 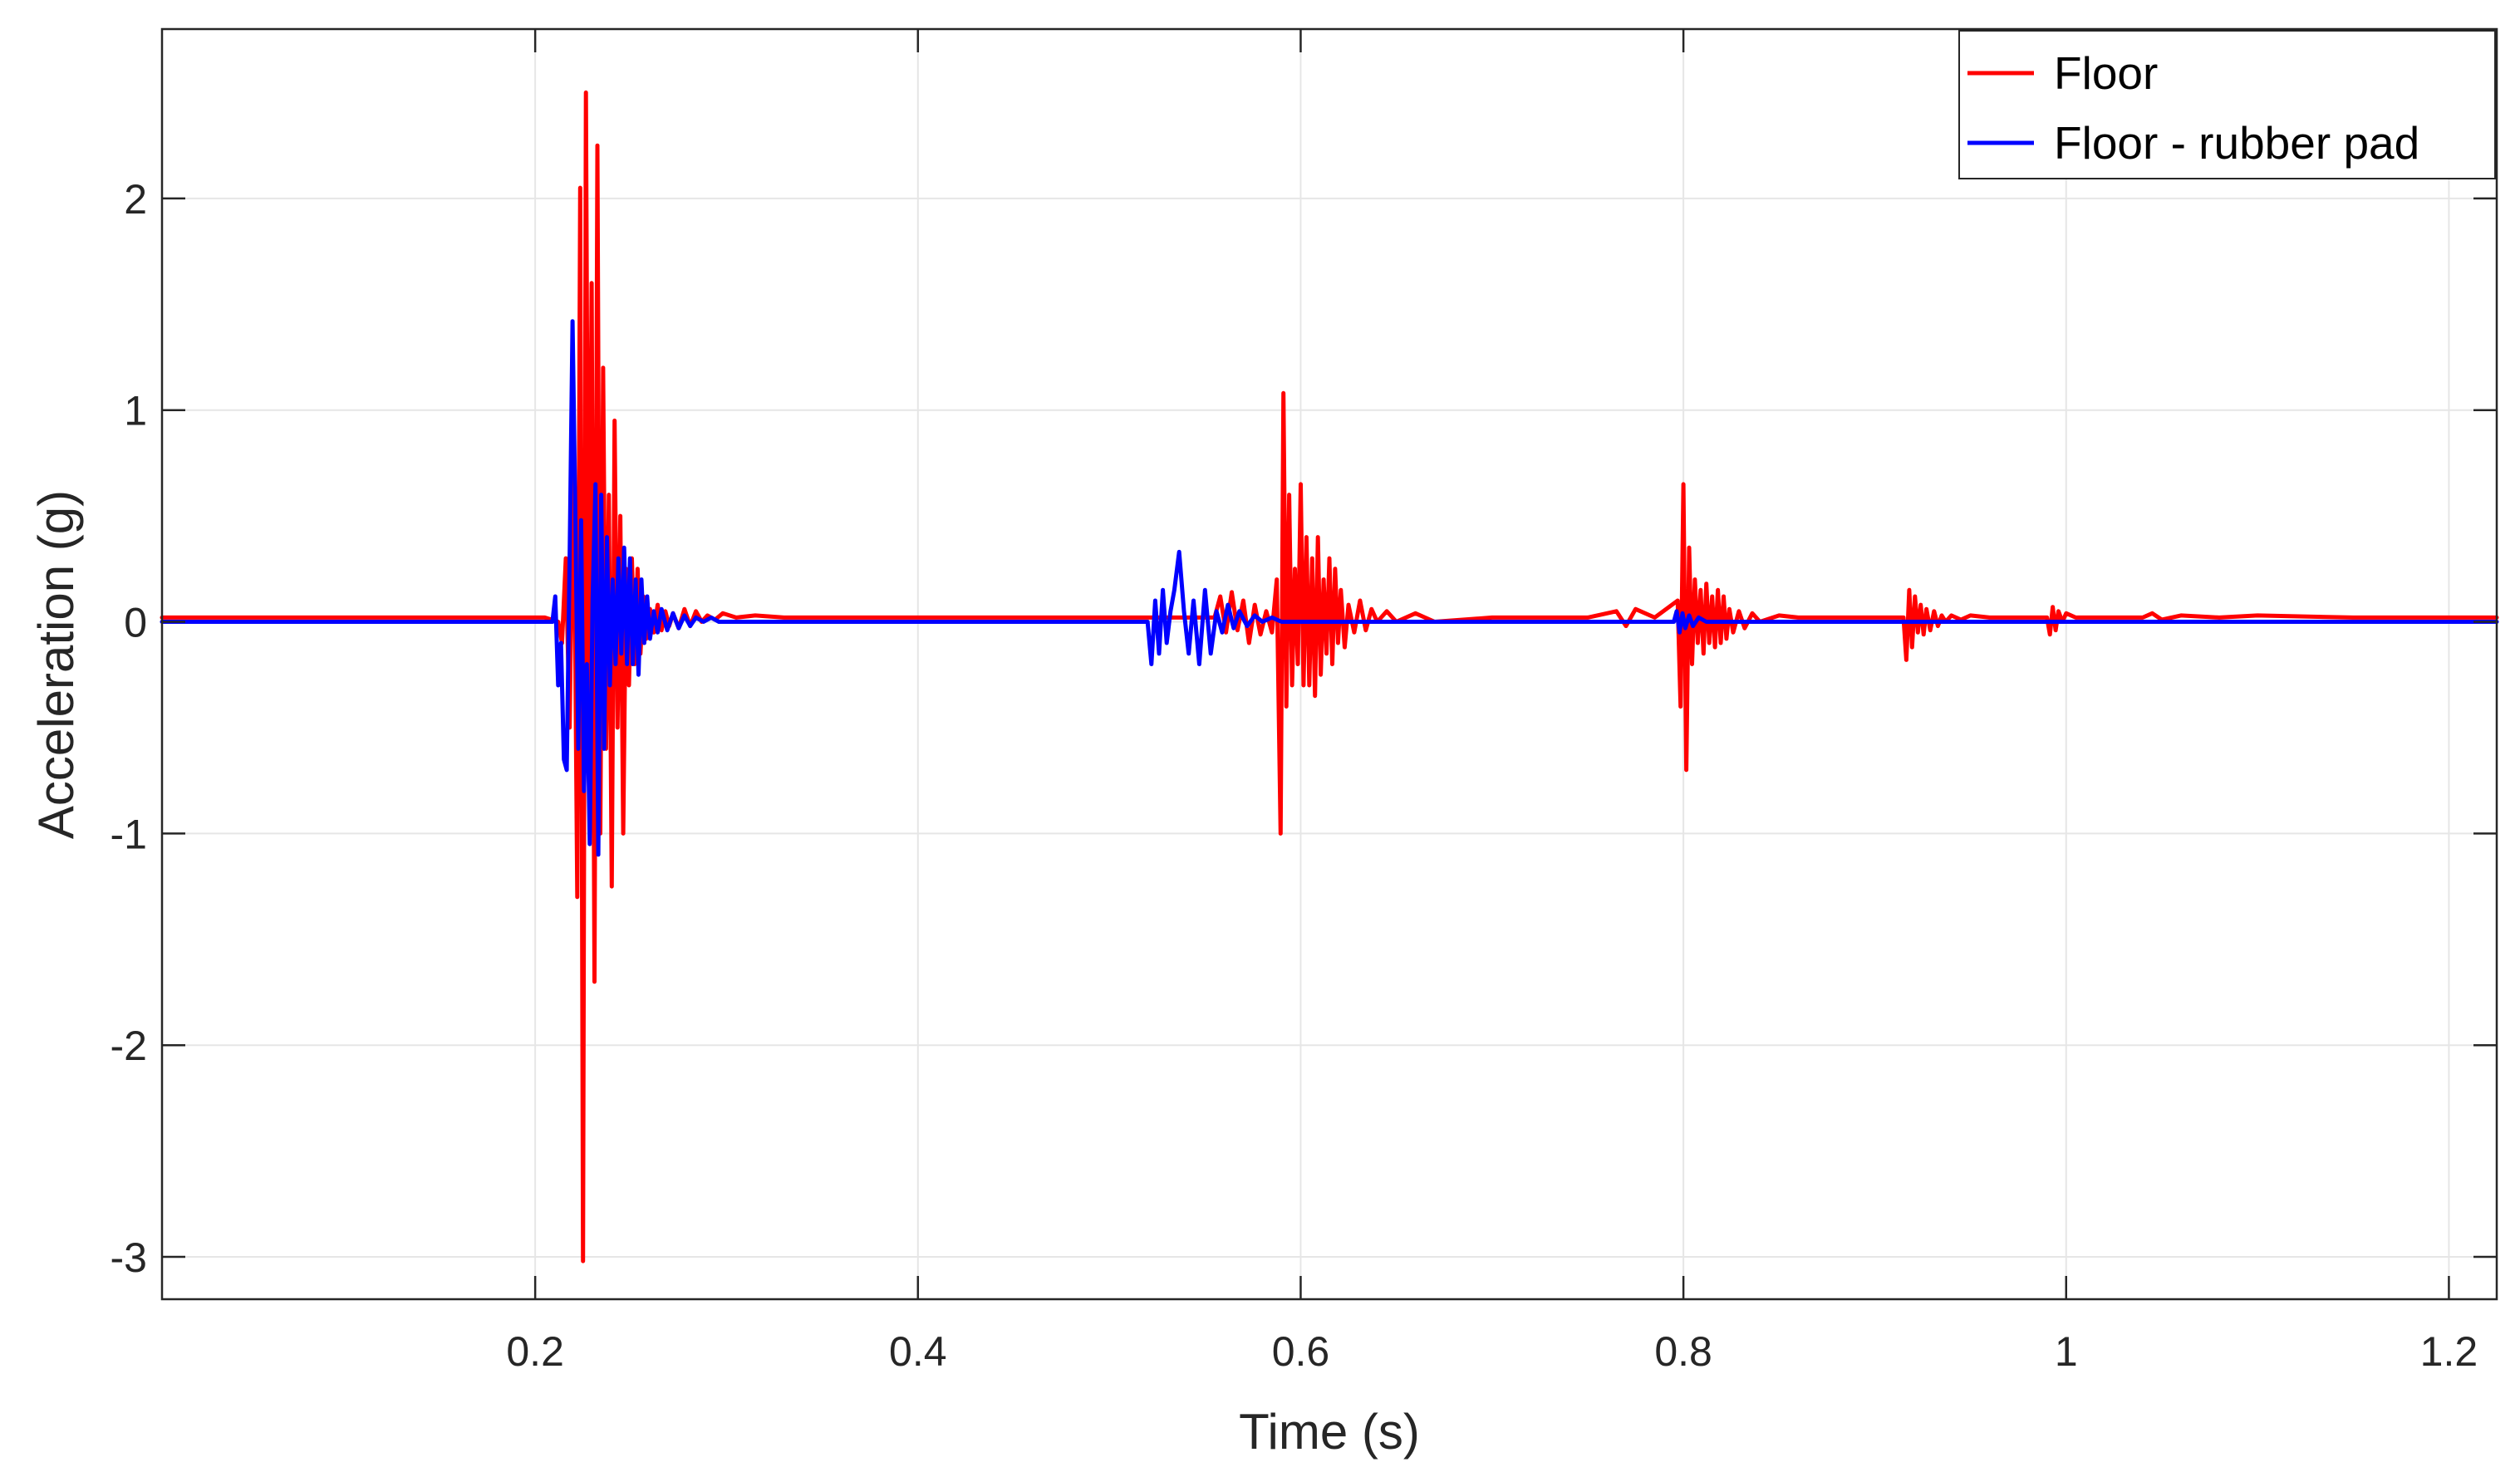 I want to click on legend-box, so click(x=2227, y=104).